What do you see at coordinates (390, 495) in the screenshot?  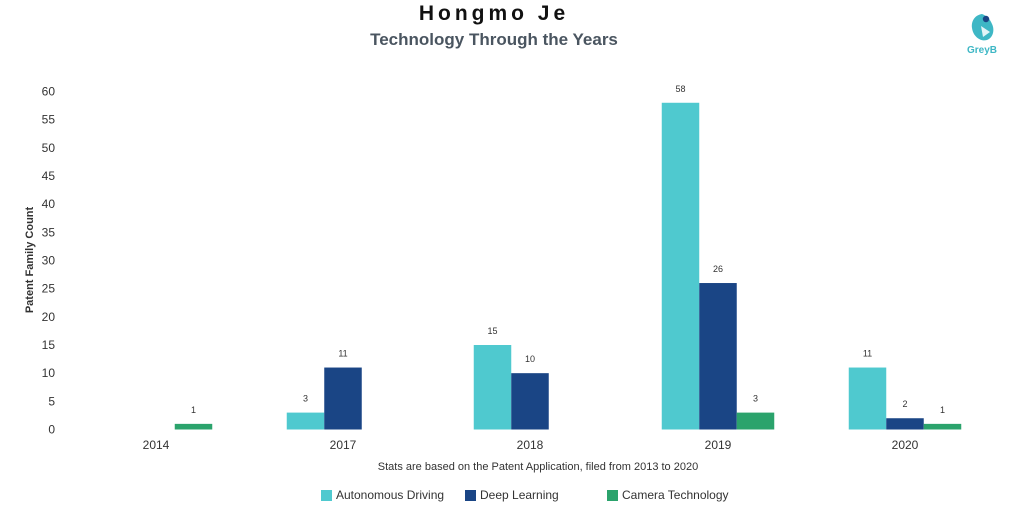 I see `legend-label: Autonomous Driving` at bounding box center [390, 495].